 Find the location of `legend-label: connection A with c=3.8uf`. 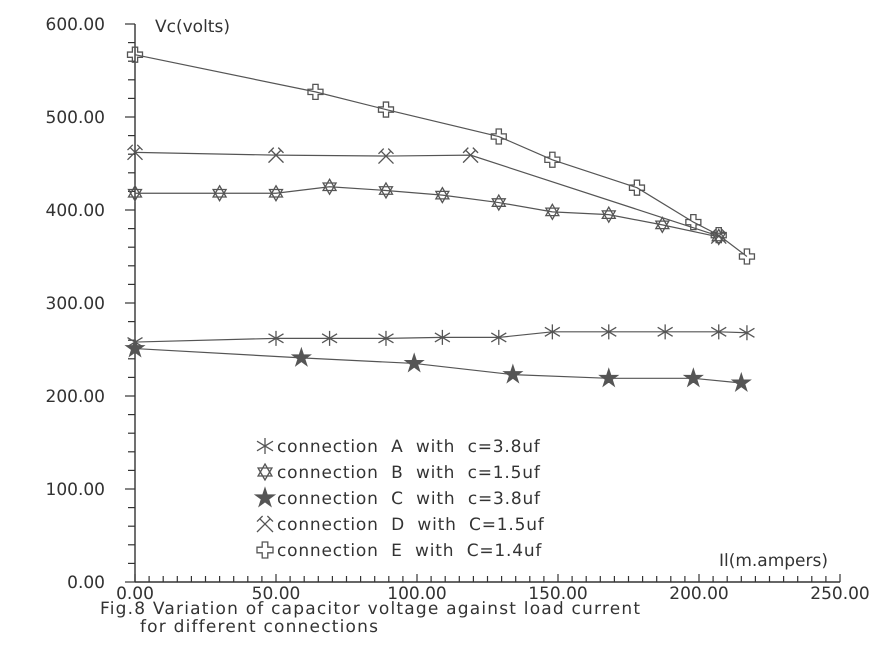

legend-label: connection A with c=3.8uf is located at coordinates (409, 447).